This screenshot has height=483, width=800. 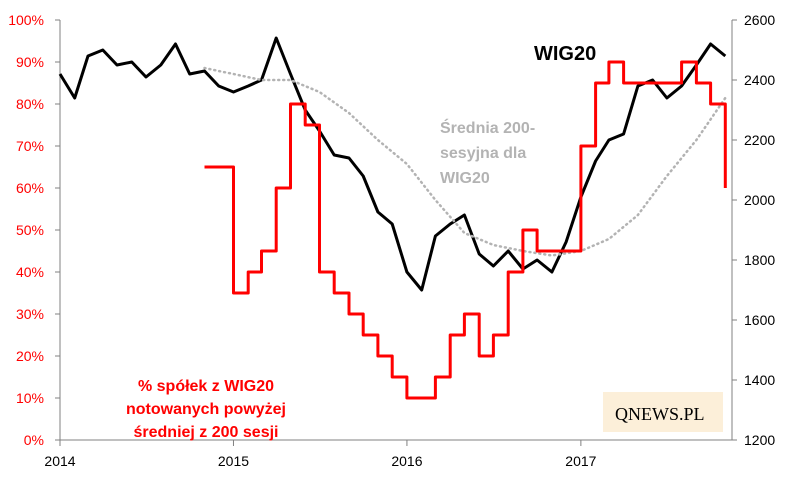 I want to click on left-tick-label: 30%, so click(x=30, y=314).